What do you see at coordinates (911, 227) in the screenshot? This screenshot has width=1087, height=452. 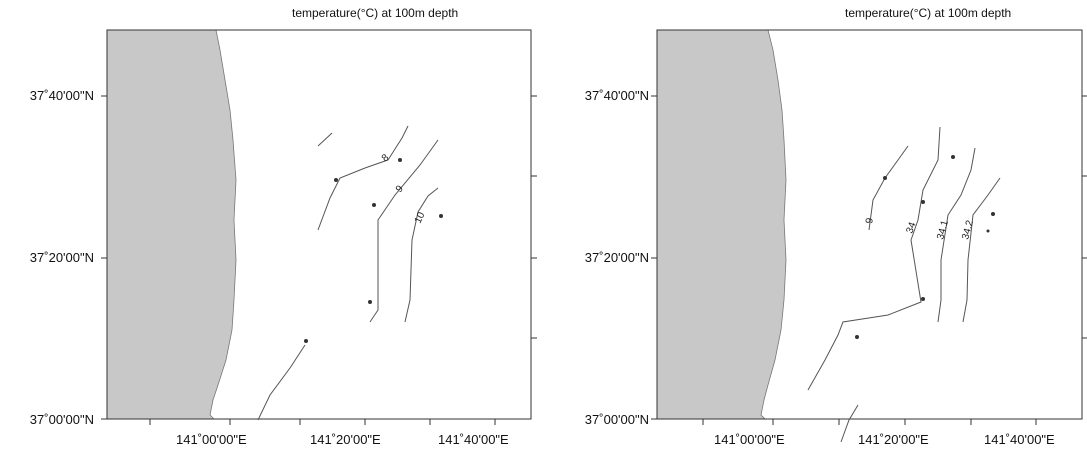 I see `contour-label-34: 34` at bounding box center [911, 227].